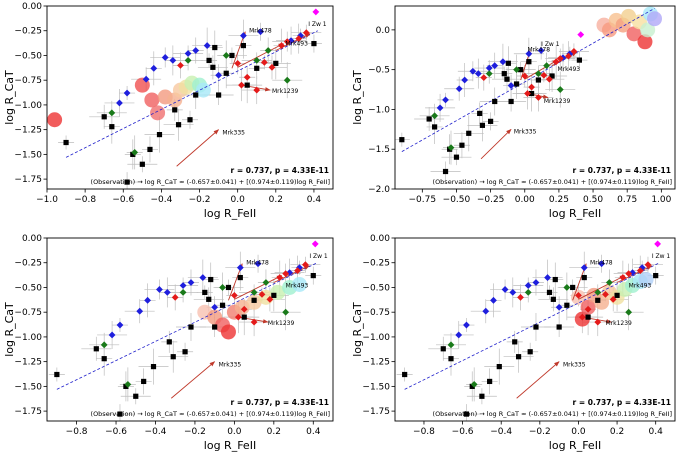 This screenshot has width=685, height=453. I want to click on y-tick-label: −0.25, so click(28, 264).